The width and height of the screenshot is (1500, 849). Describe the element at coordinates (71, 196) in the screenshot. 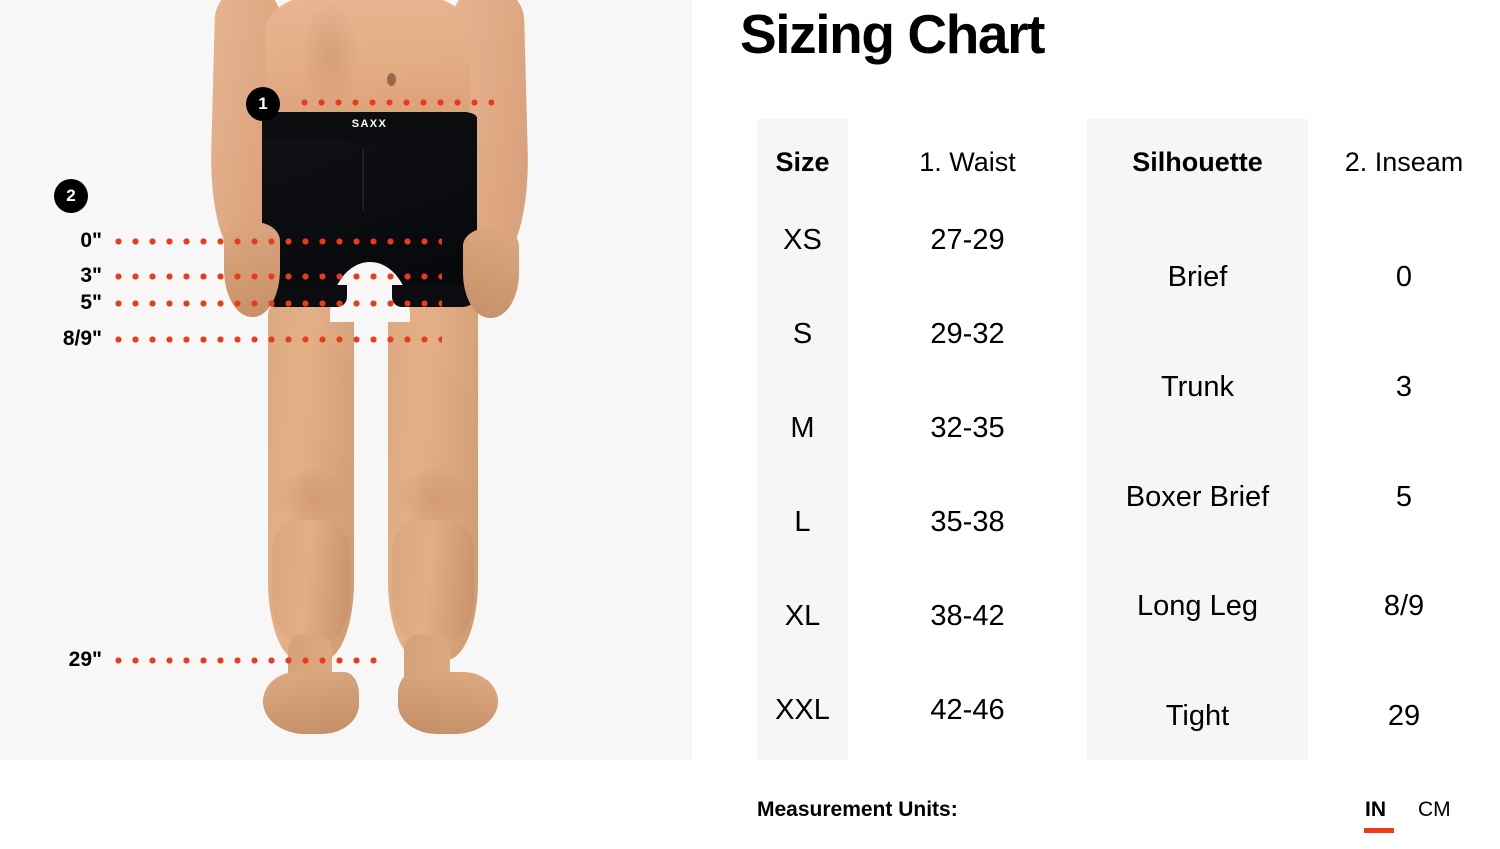

I see `badge-inseam-2: 2` at that location.